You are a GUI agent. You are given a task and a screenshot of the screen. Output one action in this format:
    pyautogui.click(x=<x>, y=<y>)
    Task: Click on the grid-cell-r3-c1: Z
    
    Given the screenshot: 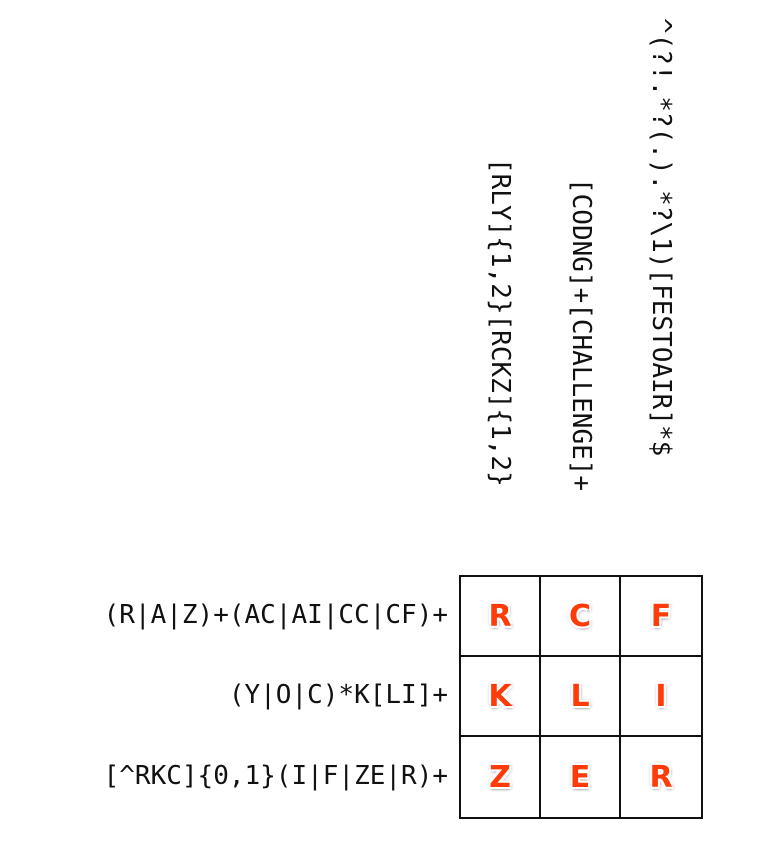 What is the action you would take?
    pyautogui.click(x=501, y=777)
    